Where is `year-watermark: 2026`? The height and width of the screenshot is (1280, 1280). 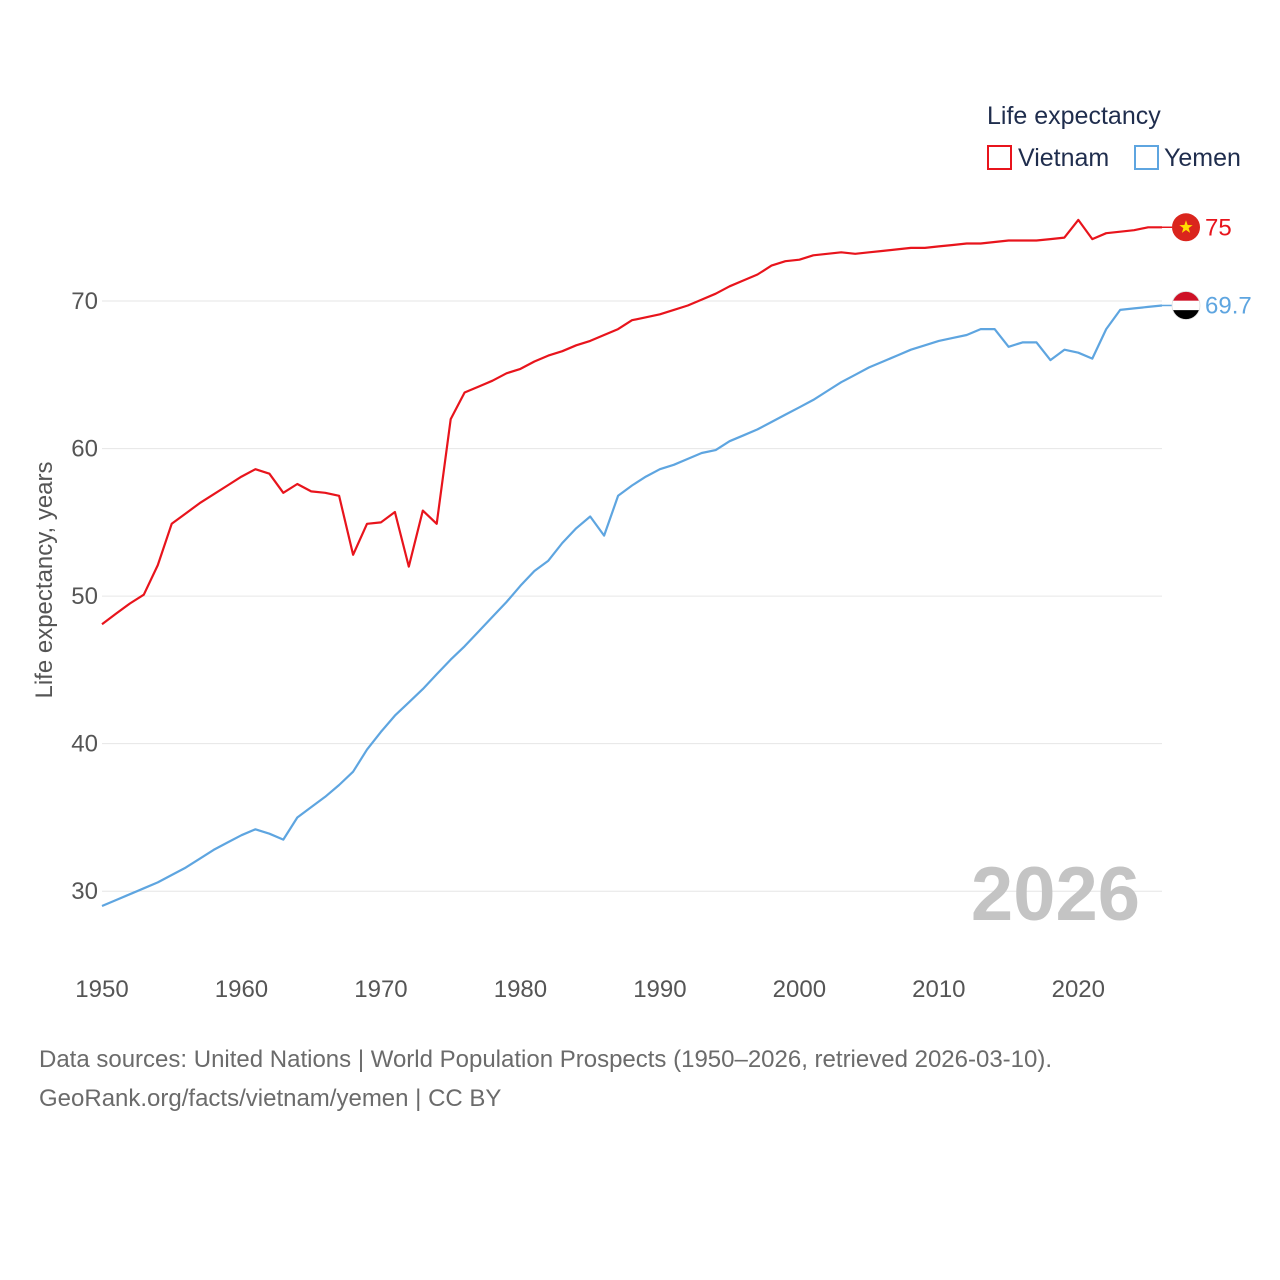
year-watermark: 2026 is located at coordinates (1055, 894).